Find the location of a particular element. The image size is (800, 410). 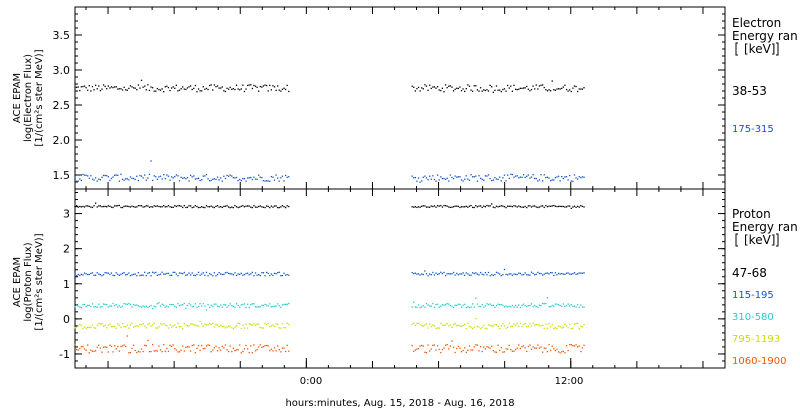

proton-ylabel-line3: [1/(cm²s ster MeV)] is located at coordinates (39, 281).